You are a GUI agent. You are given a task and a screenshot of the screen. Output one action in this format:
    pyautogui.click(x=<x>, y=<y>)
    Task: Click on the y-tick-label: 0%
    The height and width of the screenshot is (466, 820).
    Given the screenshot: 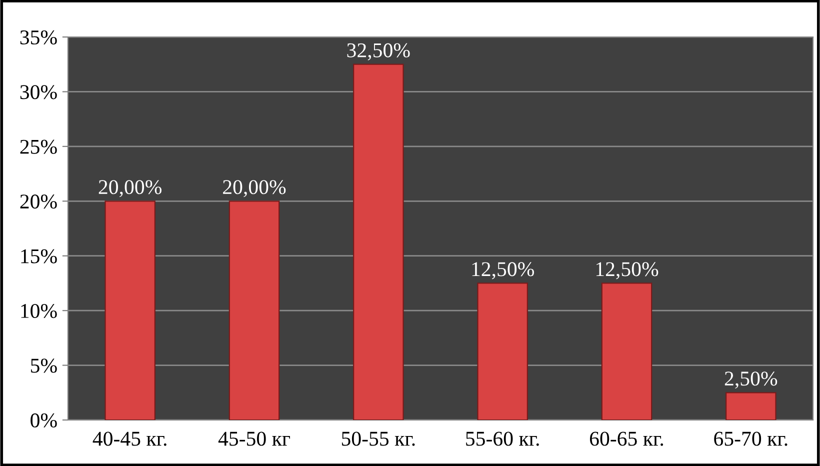 What is the action you would take?
    pyautogui.click(x=43, y=420)
    